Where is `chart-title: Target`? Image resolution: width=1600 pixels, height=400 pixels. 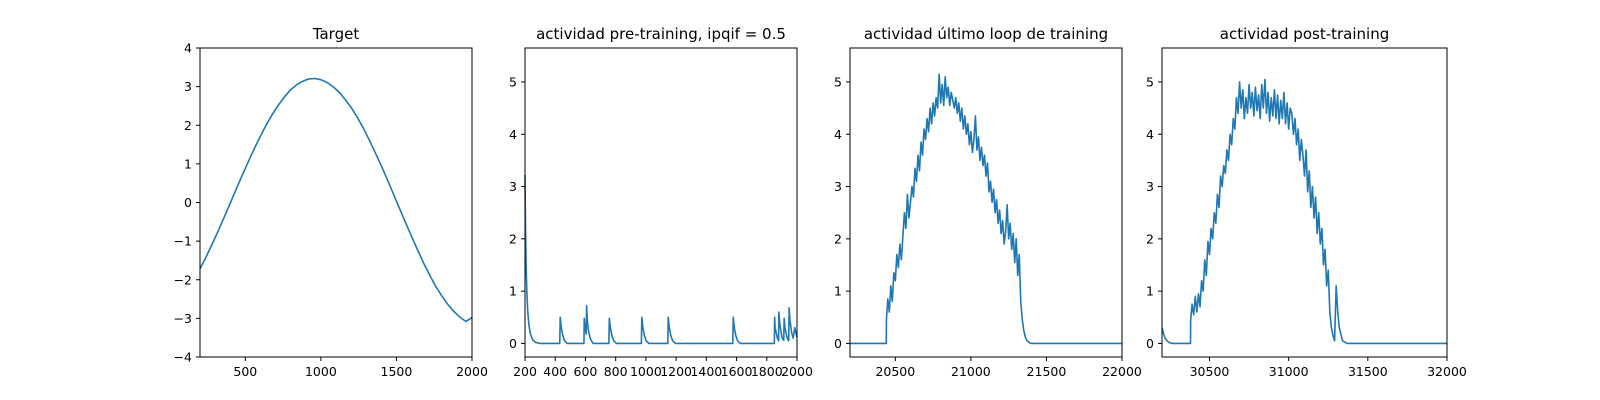
chart-title: Target is located at coordinates (336, 34).